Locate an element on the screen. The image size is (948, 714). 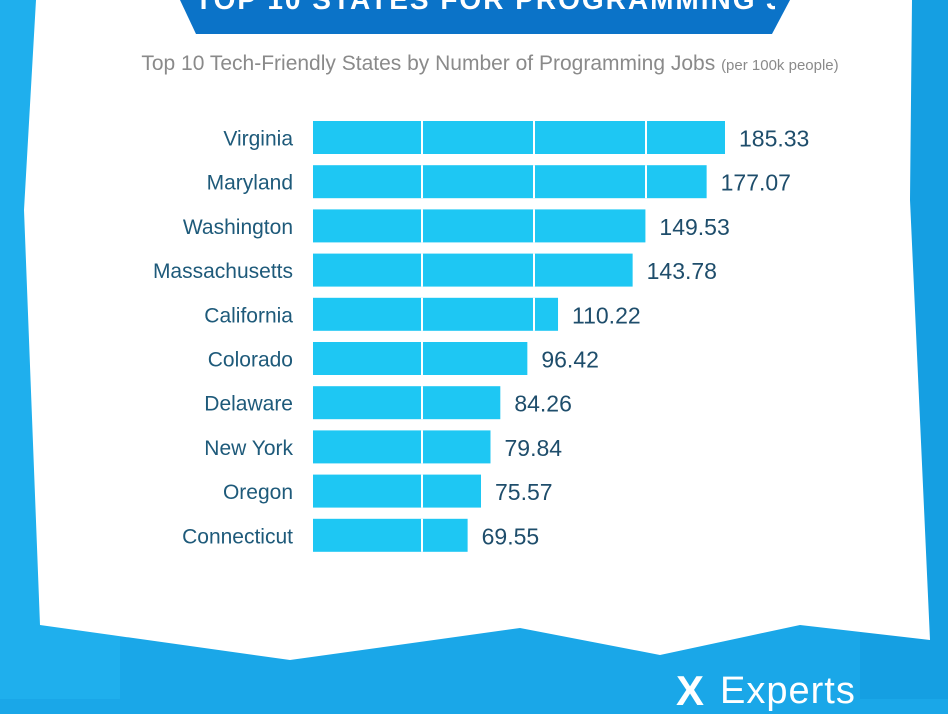
category-label: Delaware is located at coordinates (248, 404).